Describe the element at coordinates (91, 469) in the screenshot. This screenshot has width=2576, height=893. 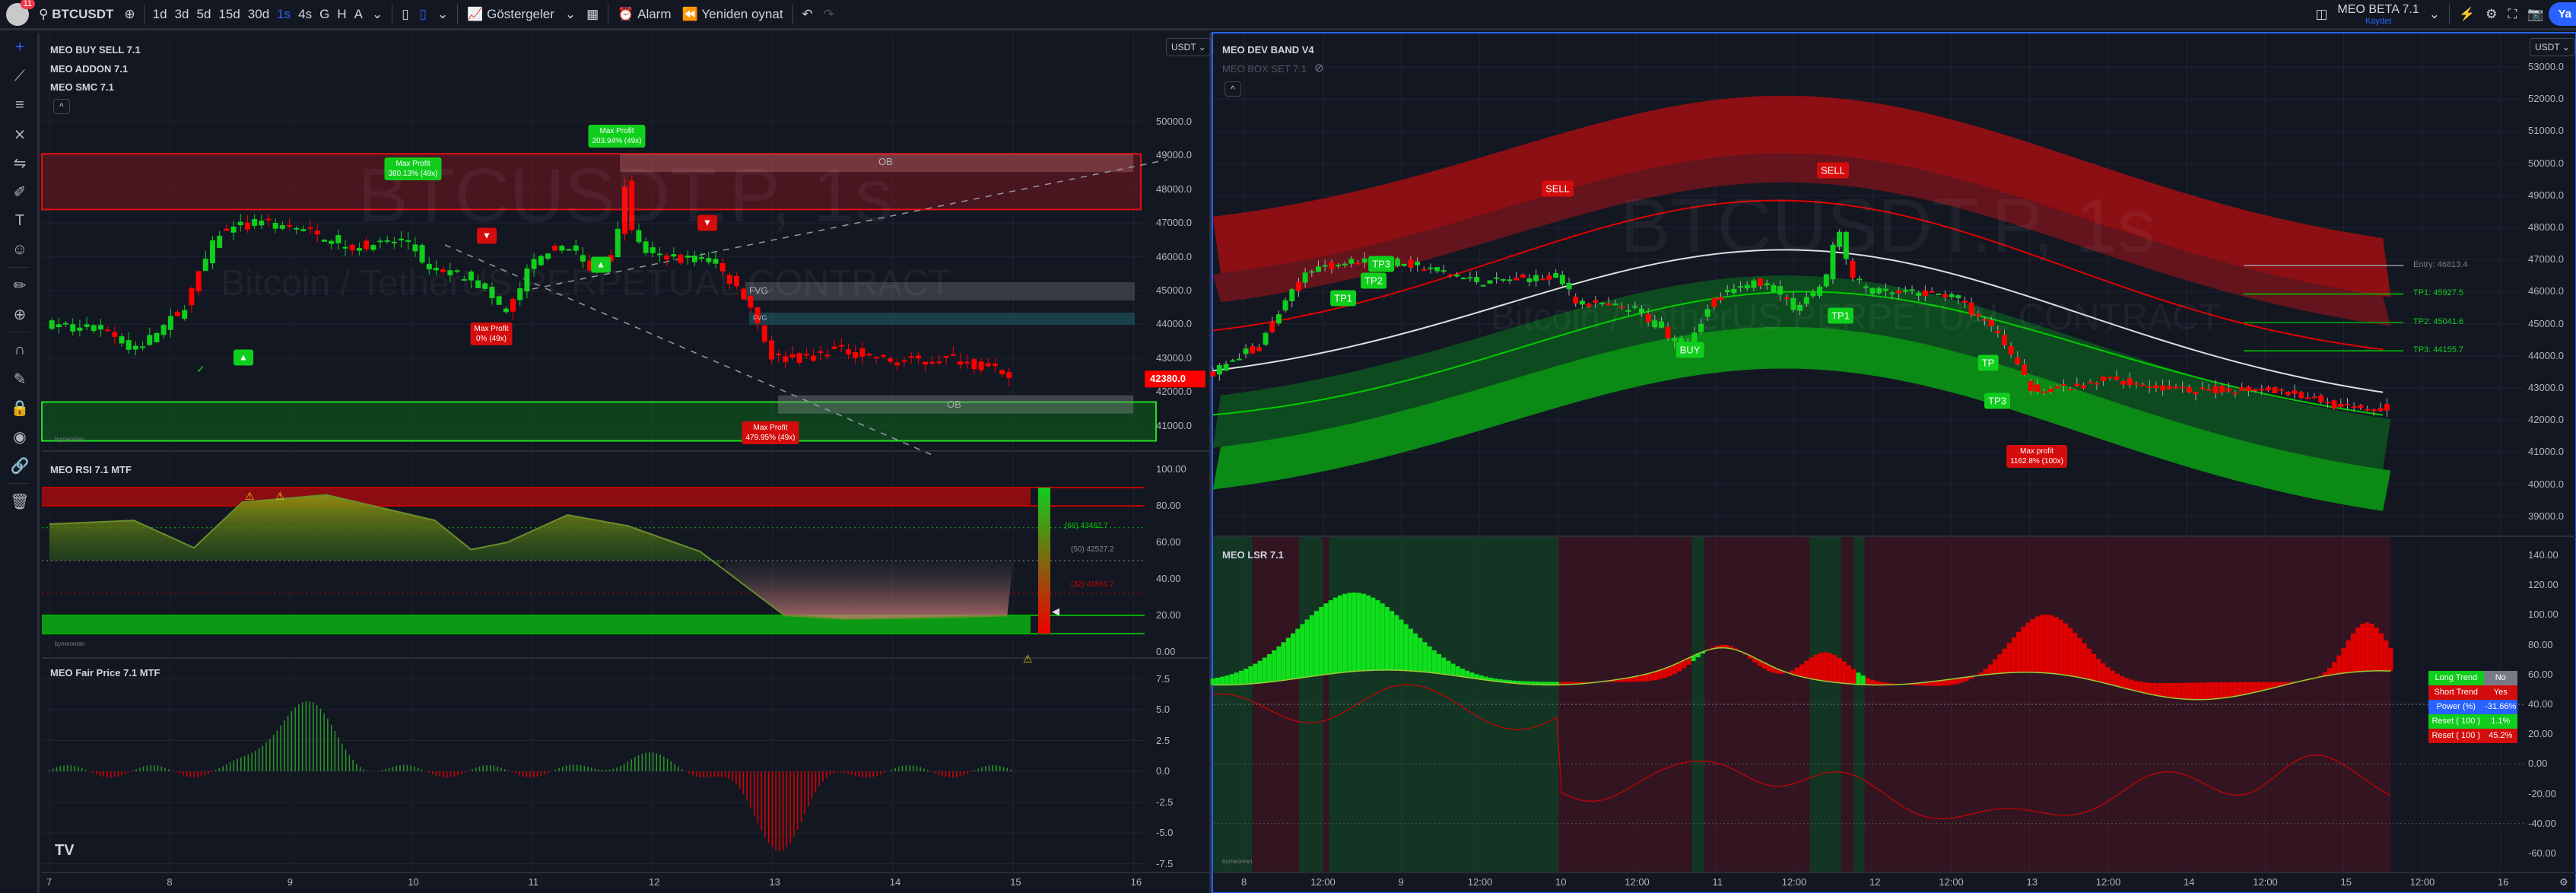
I see `rsi-title: MEO RSI 7.1 MTF` at that location.